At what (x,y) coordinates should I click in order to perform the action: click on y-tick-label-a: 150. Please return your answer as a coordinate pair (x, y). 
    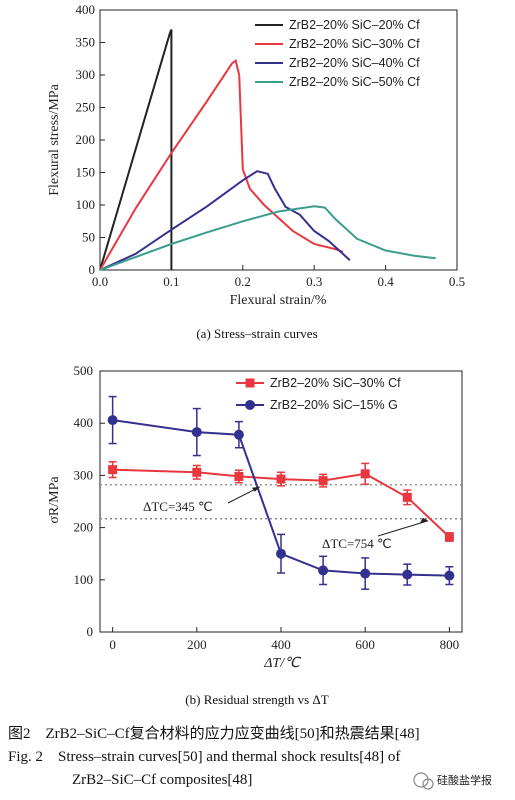
    Looking at the image, I should click on (86, 172).